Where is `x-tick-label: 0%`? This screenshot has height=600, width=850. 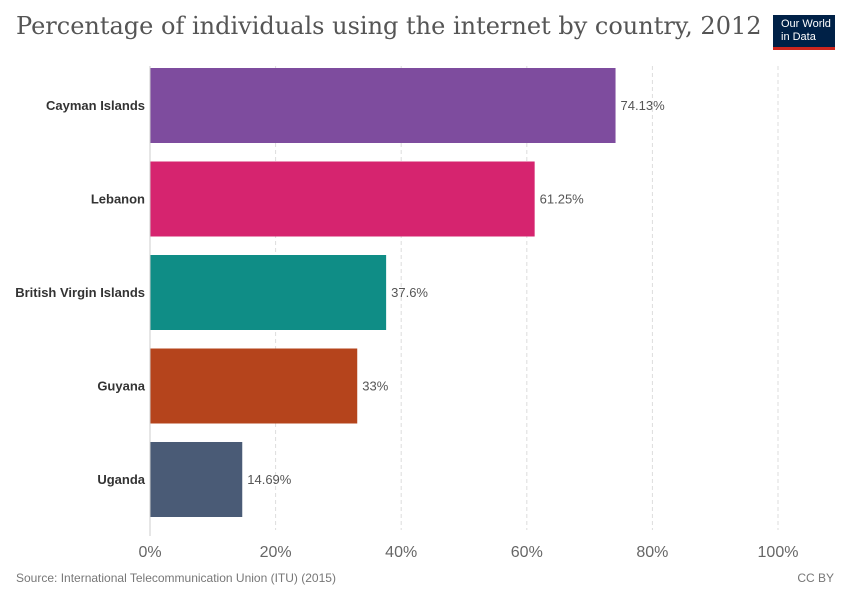
x-tick-label: 0% is located at coordinates (149, 552).